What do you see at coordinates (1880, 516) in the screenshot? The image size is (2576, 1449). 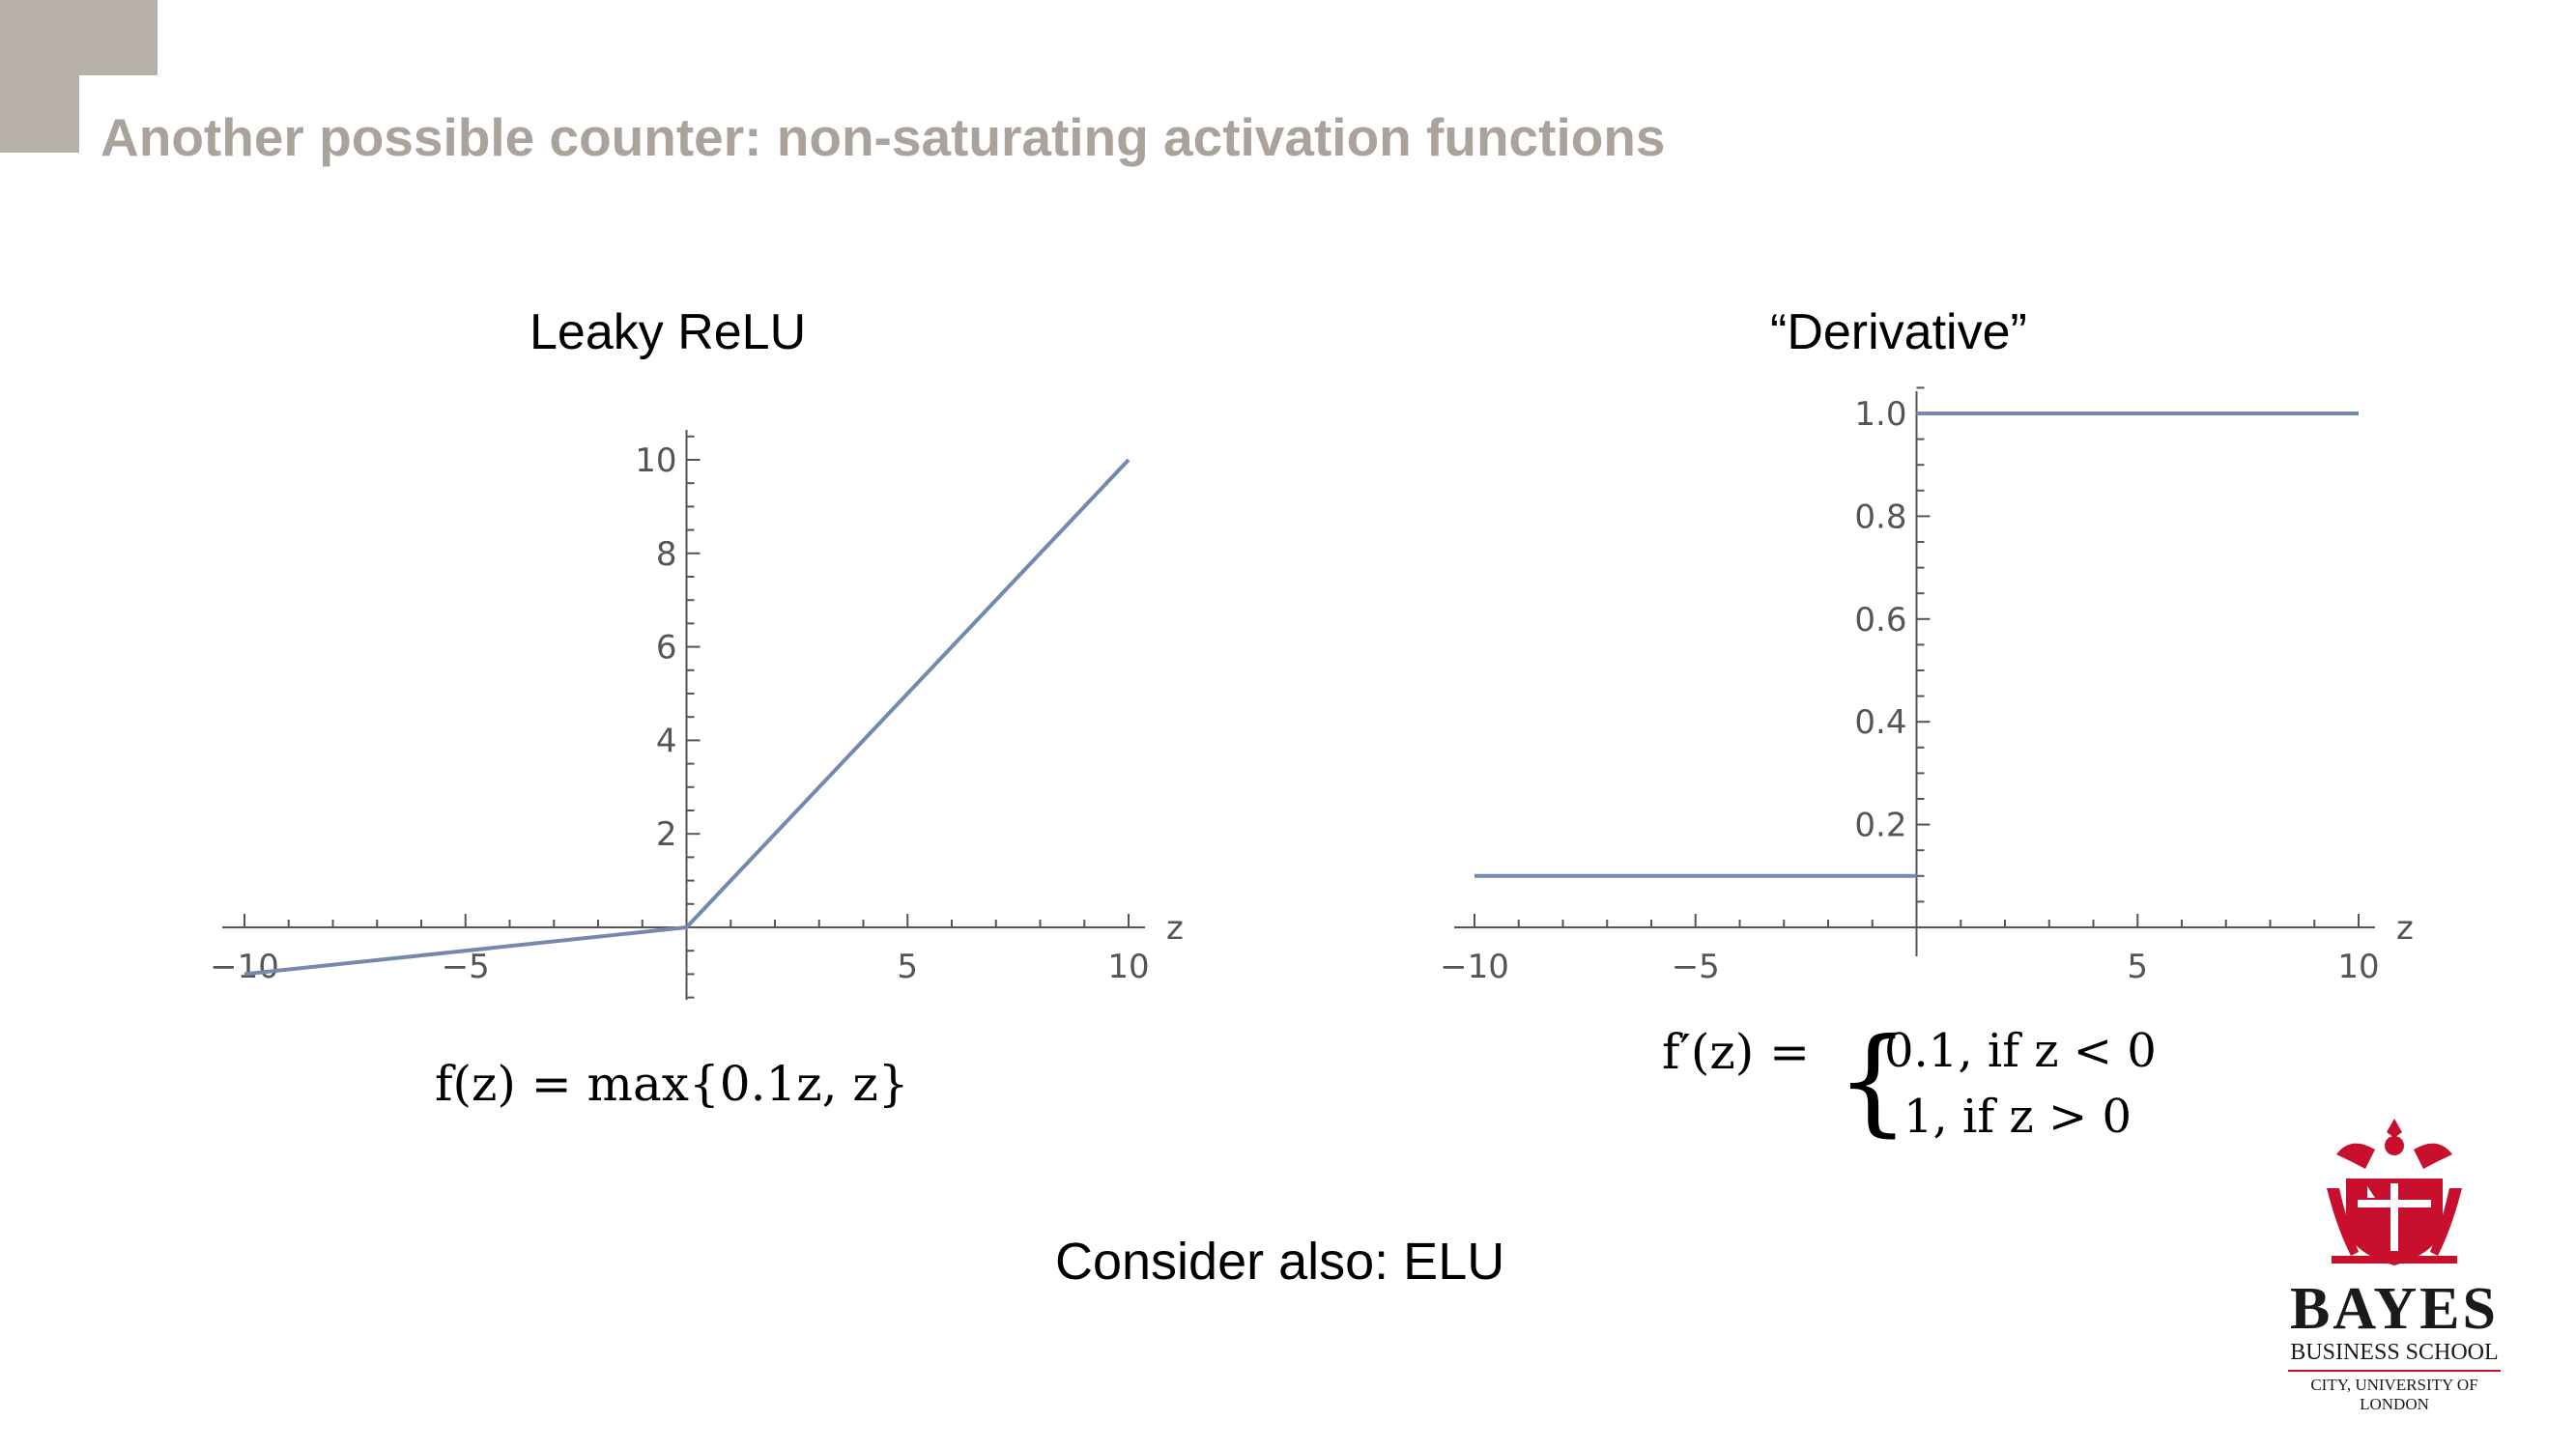 I see `y-tick-label: 0.8` at bounding box center [1880, 516].